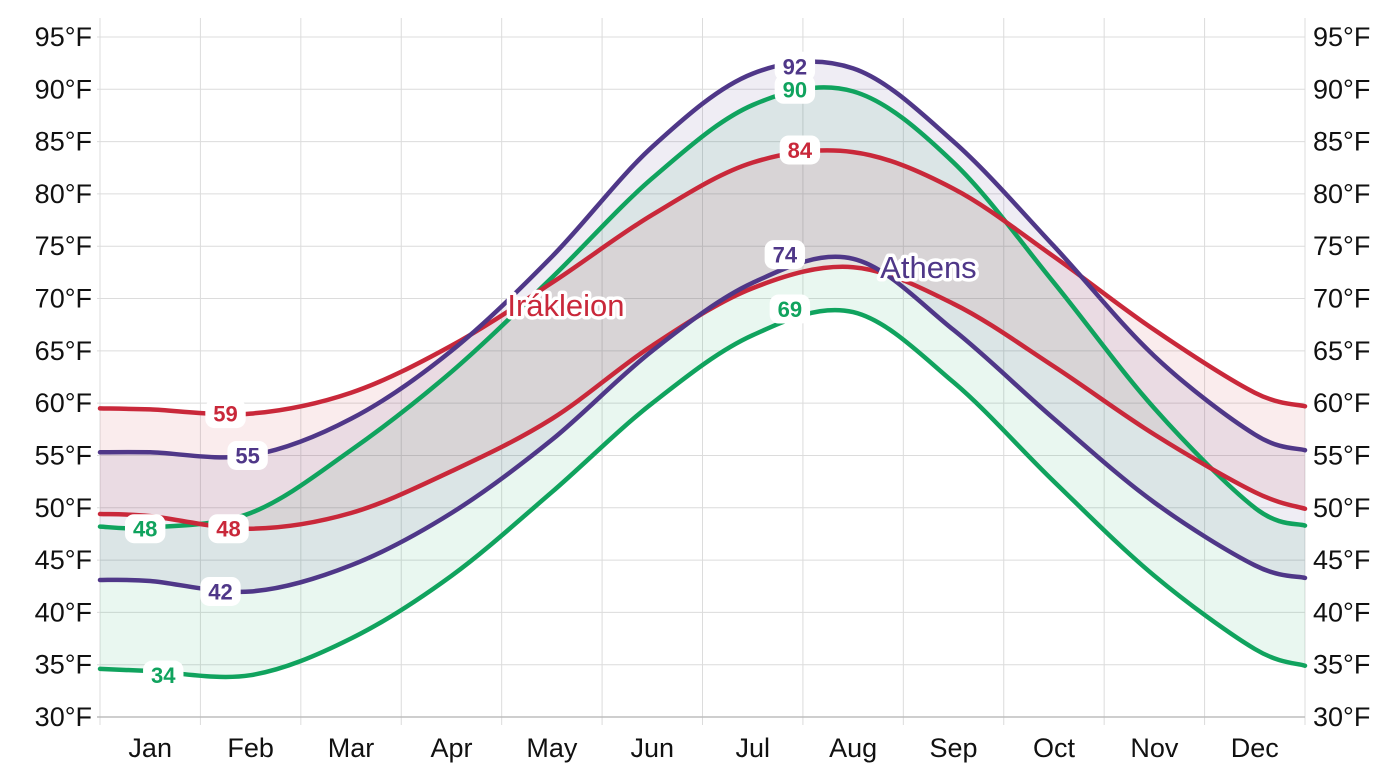 The image size is (1400, 773). I want to click on value-badge-city3-low-max, so click(790, 309).